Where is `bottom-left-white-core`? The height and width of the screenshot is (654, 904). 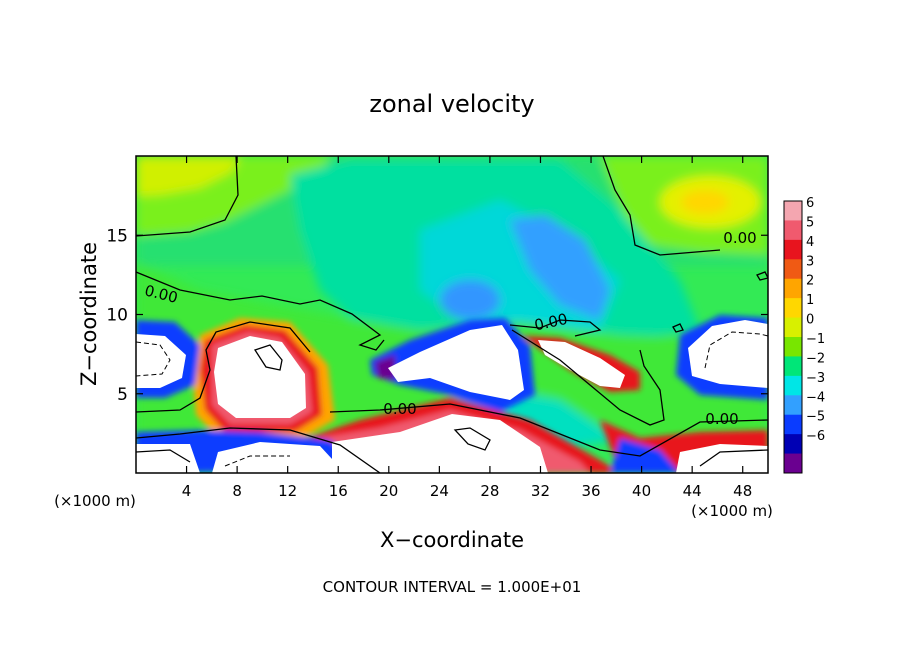 bottom-left-white-core is located at coordinates (168, 458).